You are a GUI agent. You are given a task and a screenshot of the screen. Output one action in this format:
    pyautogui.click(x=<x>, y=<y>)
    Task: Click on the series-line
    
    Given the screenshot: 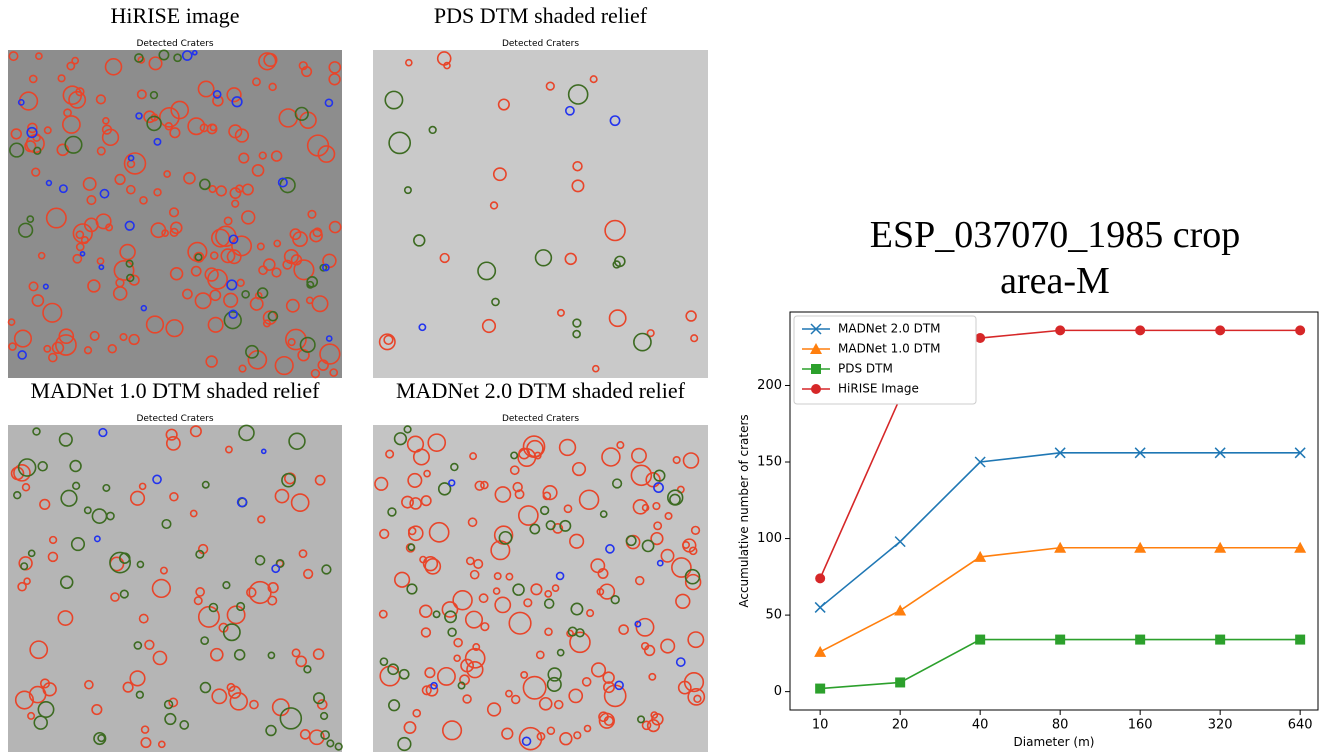 What is the action you would take?
    pyautogui.click(x=1060, y=664)
    